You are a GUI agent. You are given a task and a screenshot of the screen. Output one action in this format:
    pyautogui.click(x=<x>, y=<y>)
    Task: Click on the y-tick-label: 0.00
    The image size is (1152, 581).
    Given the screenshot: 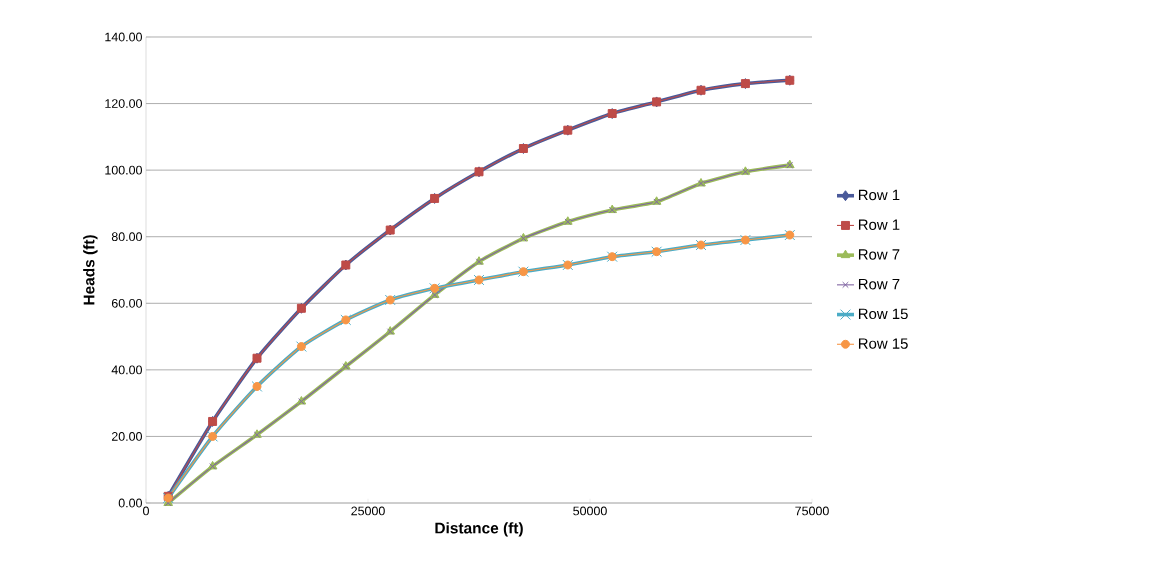 What is the action you would take?
    pyautogui.click(x=130, y=503)
    